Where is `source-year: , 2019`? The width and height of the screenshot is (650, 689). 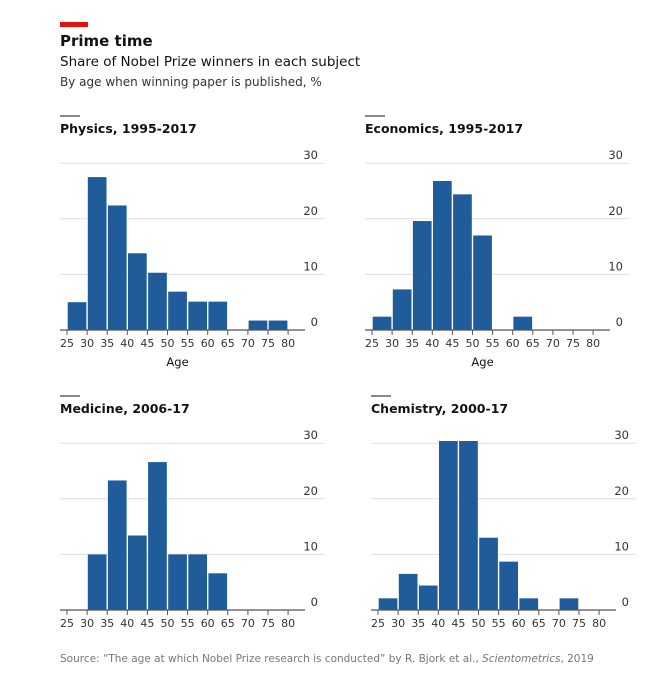
source-year: , 2019 is located at coordinates (577, 659).